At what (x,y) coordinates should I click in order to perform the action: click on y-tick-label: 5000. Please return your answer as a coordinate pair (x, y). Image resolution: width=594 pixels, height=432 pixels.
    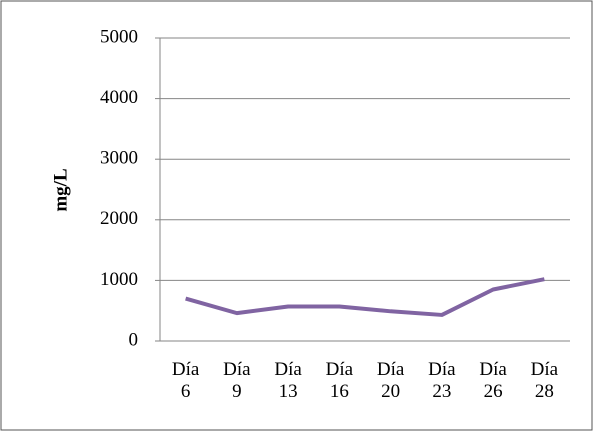
    Looking at the image, I should click on (119, 36).